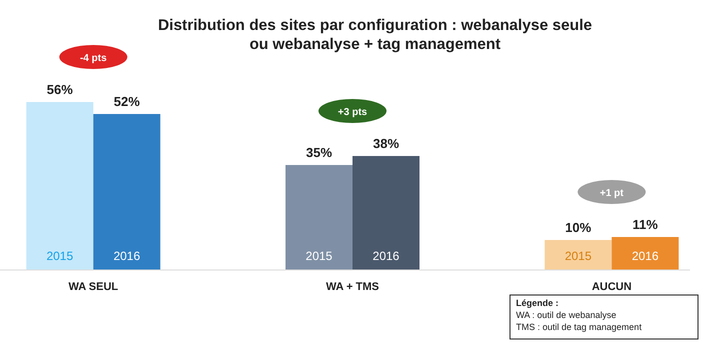 Image resolution: width=713 pixels, height=342 pixels. Describe the element at coordinates (375, 35) in the screenshot. I see `chart-title: Distribution des sites par configuration : webanalyse seule ou webanalyse + tag management` at that location.